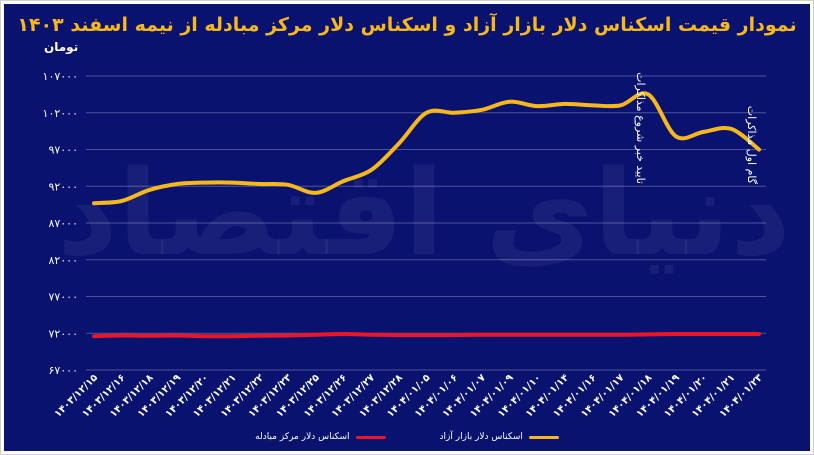 The height and width of the screenshot is (455, 814). I want to click on y-tick-label: ۸۲۰۰۰, so click(63, 260).